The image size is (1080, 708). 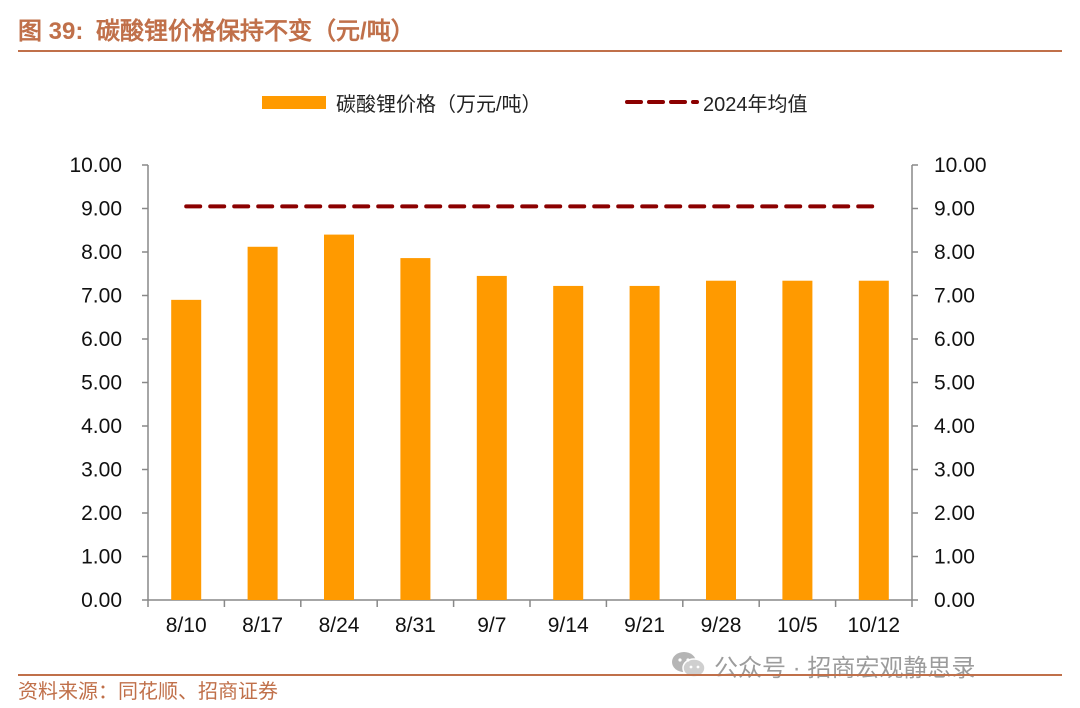 What do you see at coordinates (954, 557) in the screenshot?
I see `y-tick-label-right: 1.00` at bounding box center [954, 557].